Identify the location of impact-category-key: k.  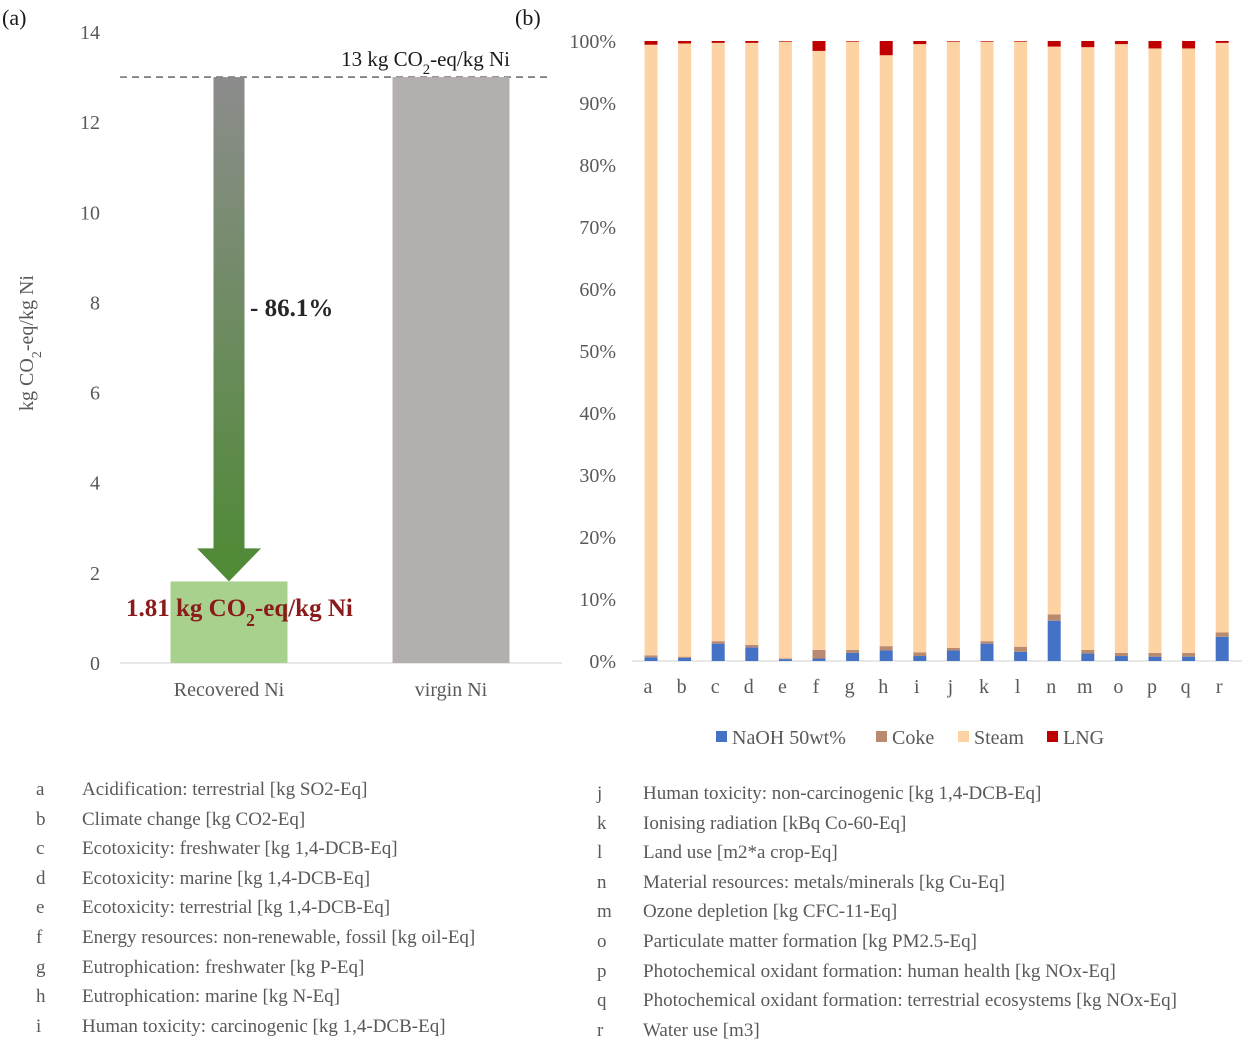
(602, 823).